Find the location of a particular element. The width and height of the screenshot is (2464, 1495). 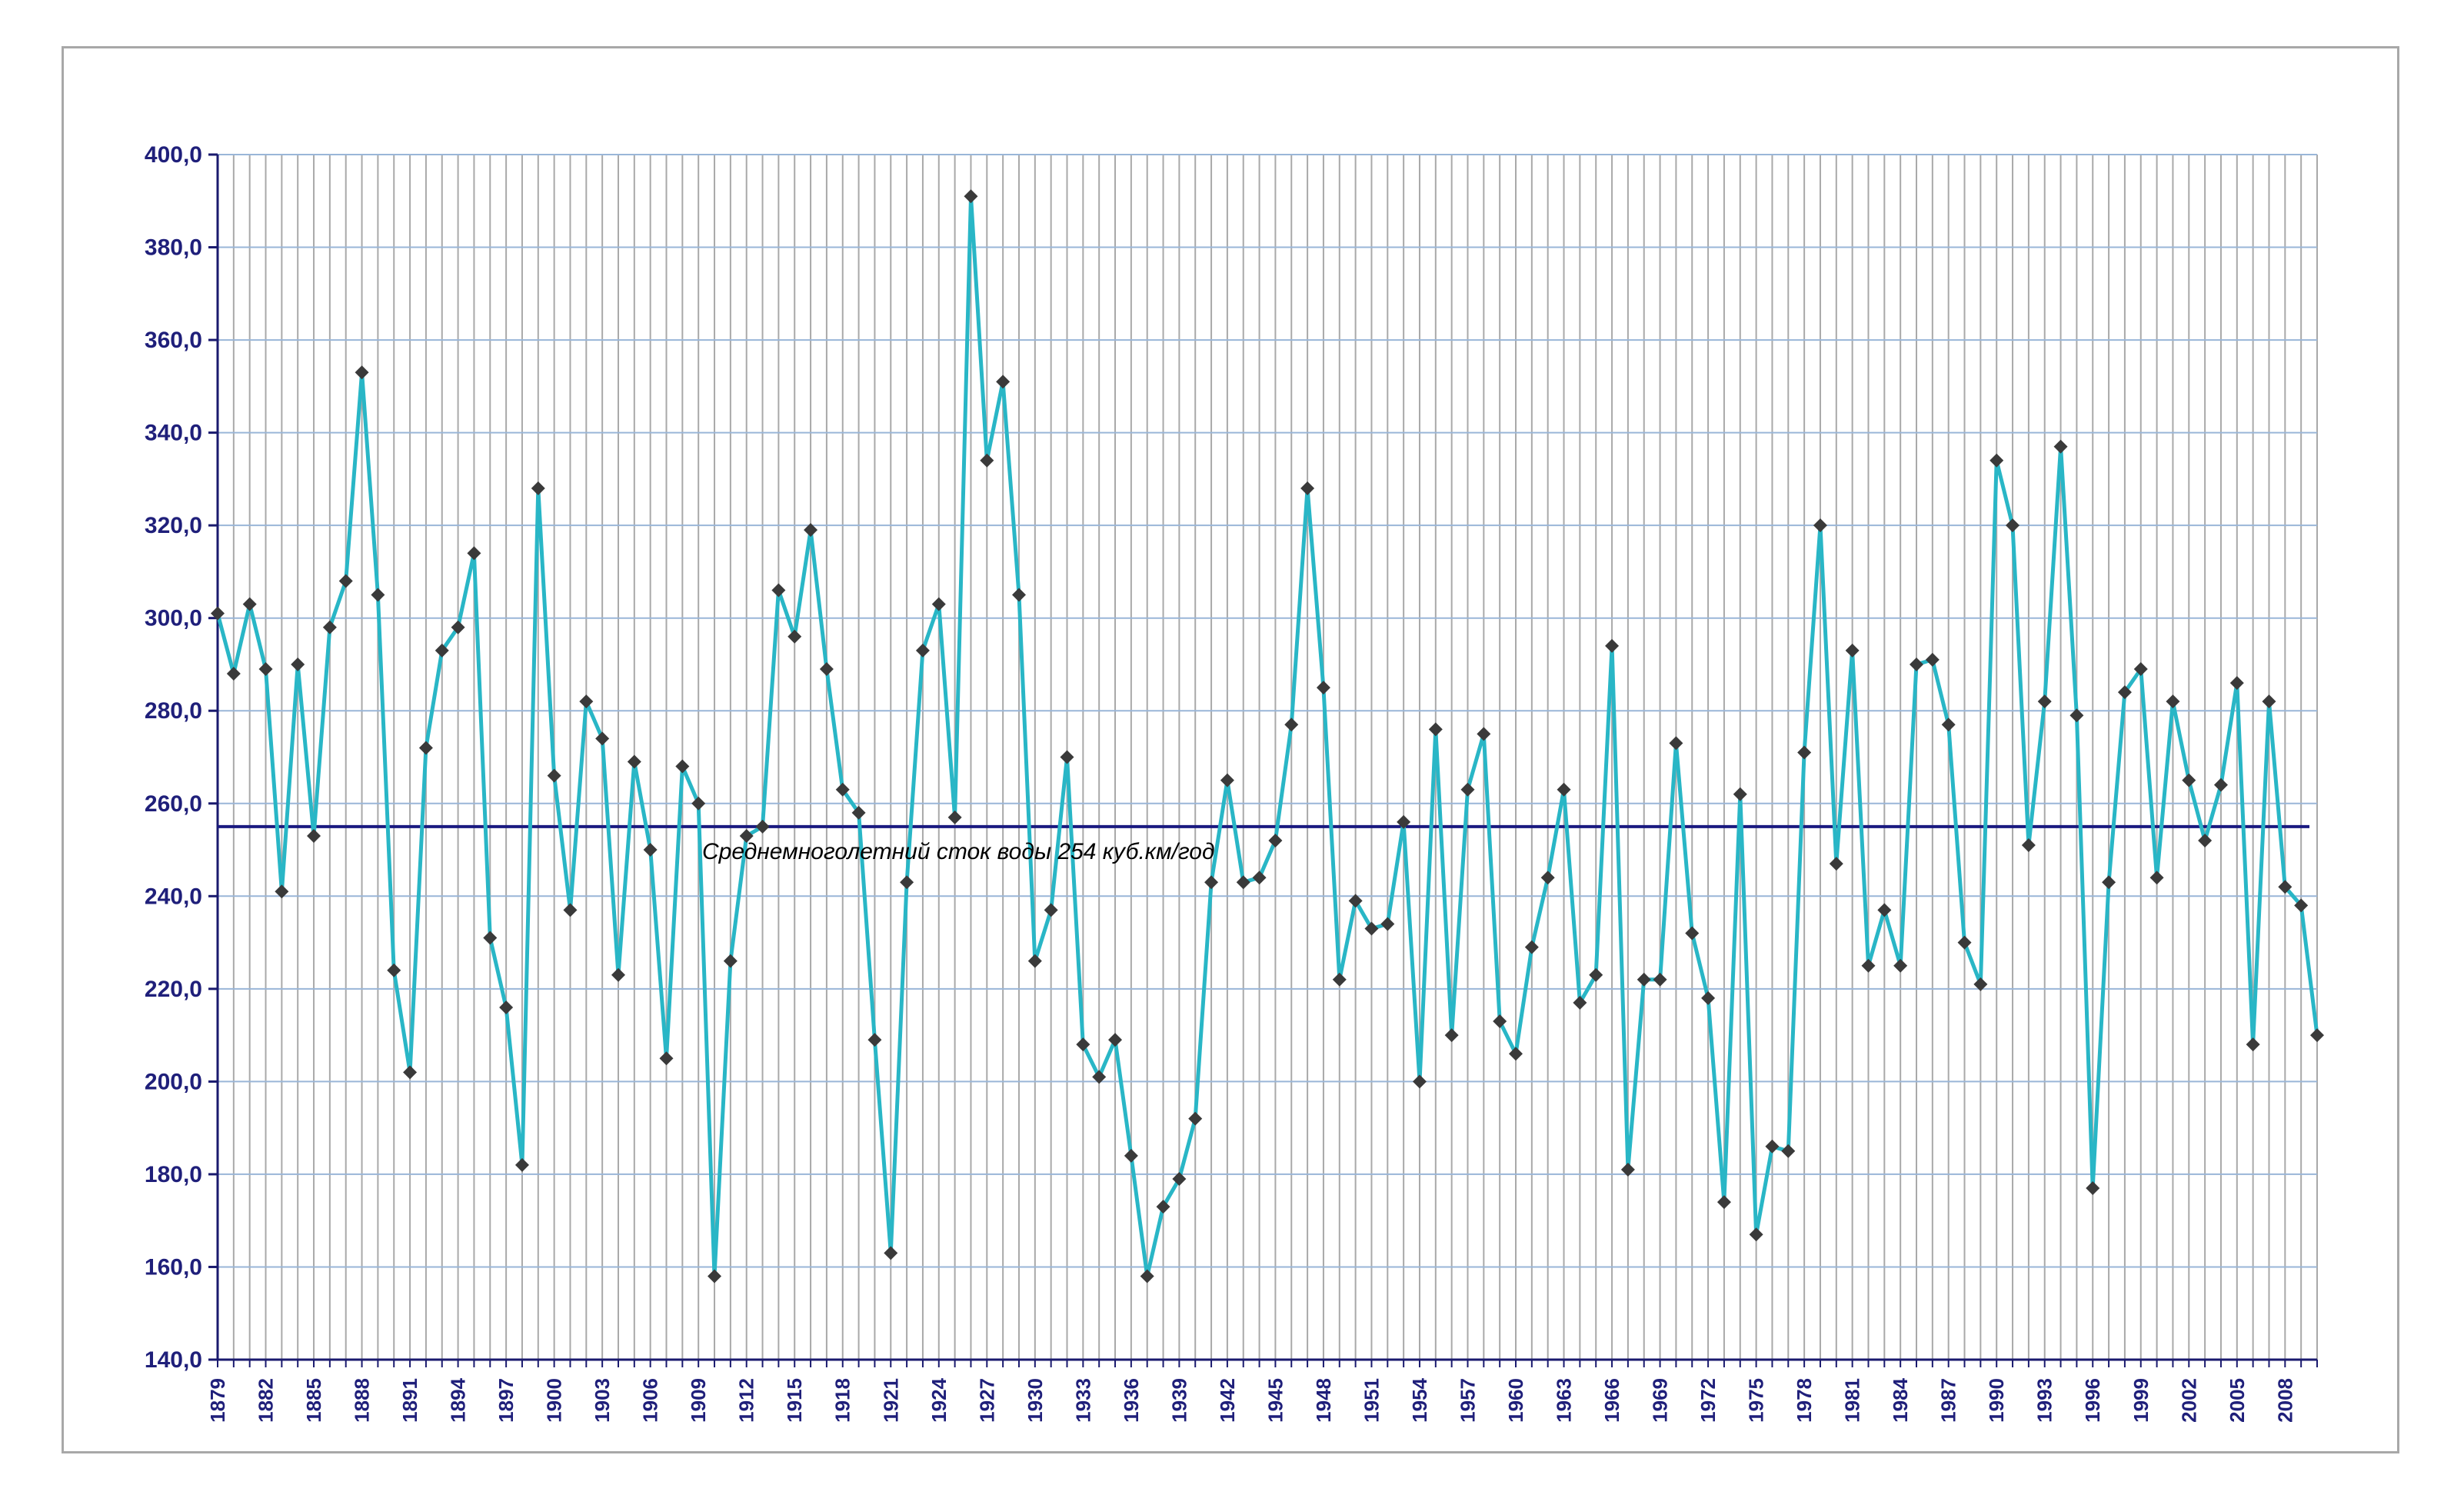

x-tick-label: 2008 is located at coordinates (2284, 1400).